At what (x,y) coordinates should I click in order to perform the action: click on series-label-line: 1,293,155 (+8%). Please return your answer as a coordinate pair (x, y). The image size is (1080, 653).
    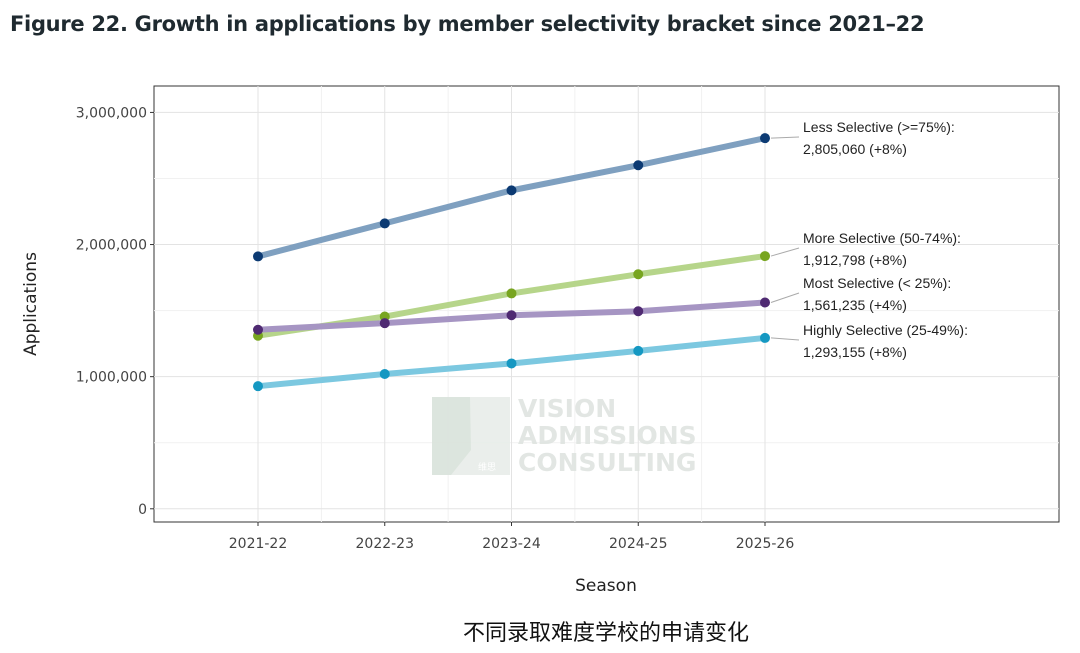
    Looking at the image, I should click on (855, 352).